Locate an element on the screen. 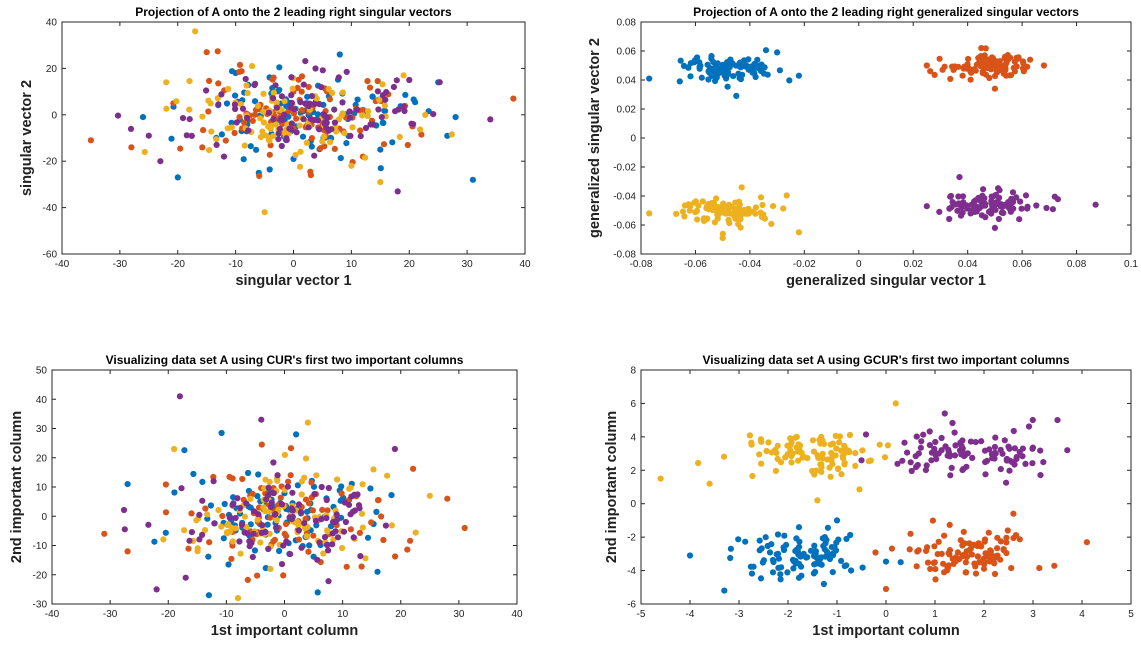 This screenshot has height=651, width=1141. x-axis-label: generalized singular vector 1 is located at coordinates (886, 281).